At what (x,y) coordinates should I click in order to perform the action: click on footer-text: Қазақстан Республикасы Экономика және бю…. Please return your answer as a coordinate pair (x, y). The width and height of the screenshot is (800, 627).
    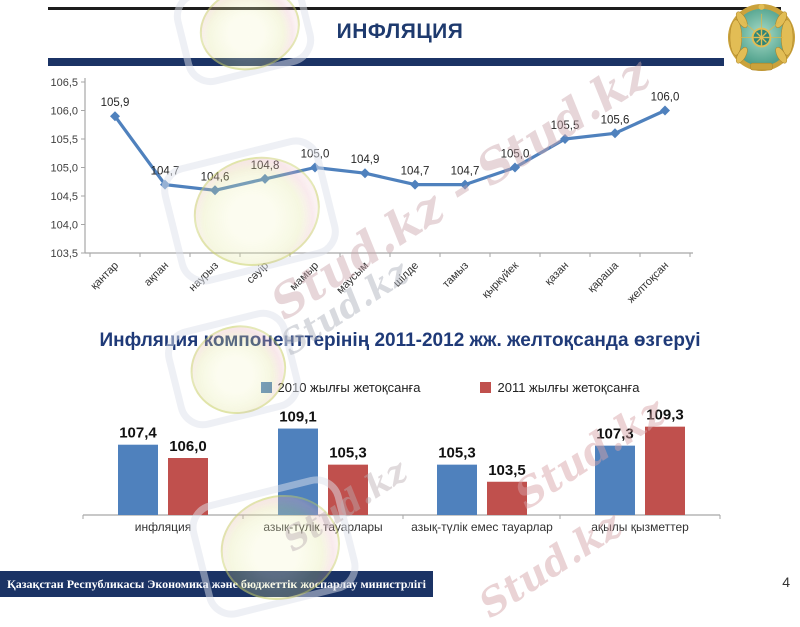
    Looking at the image, I should click on (216, 584).